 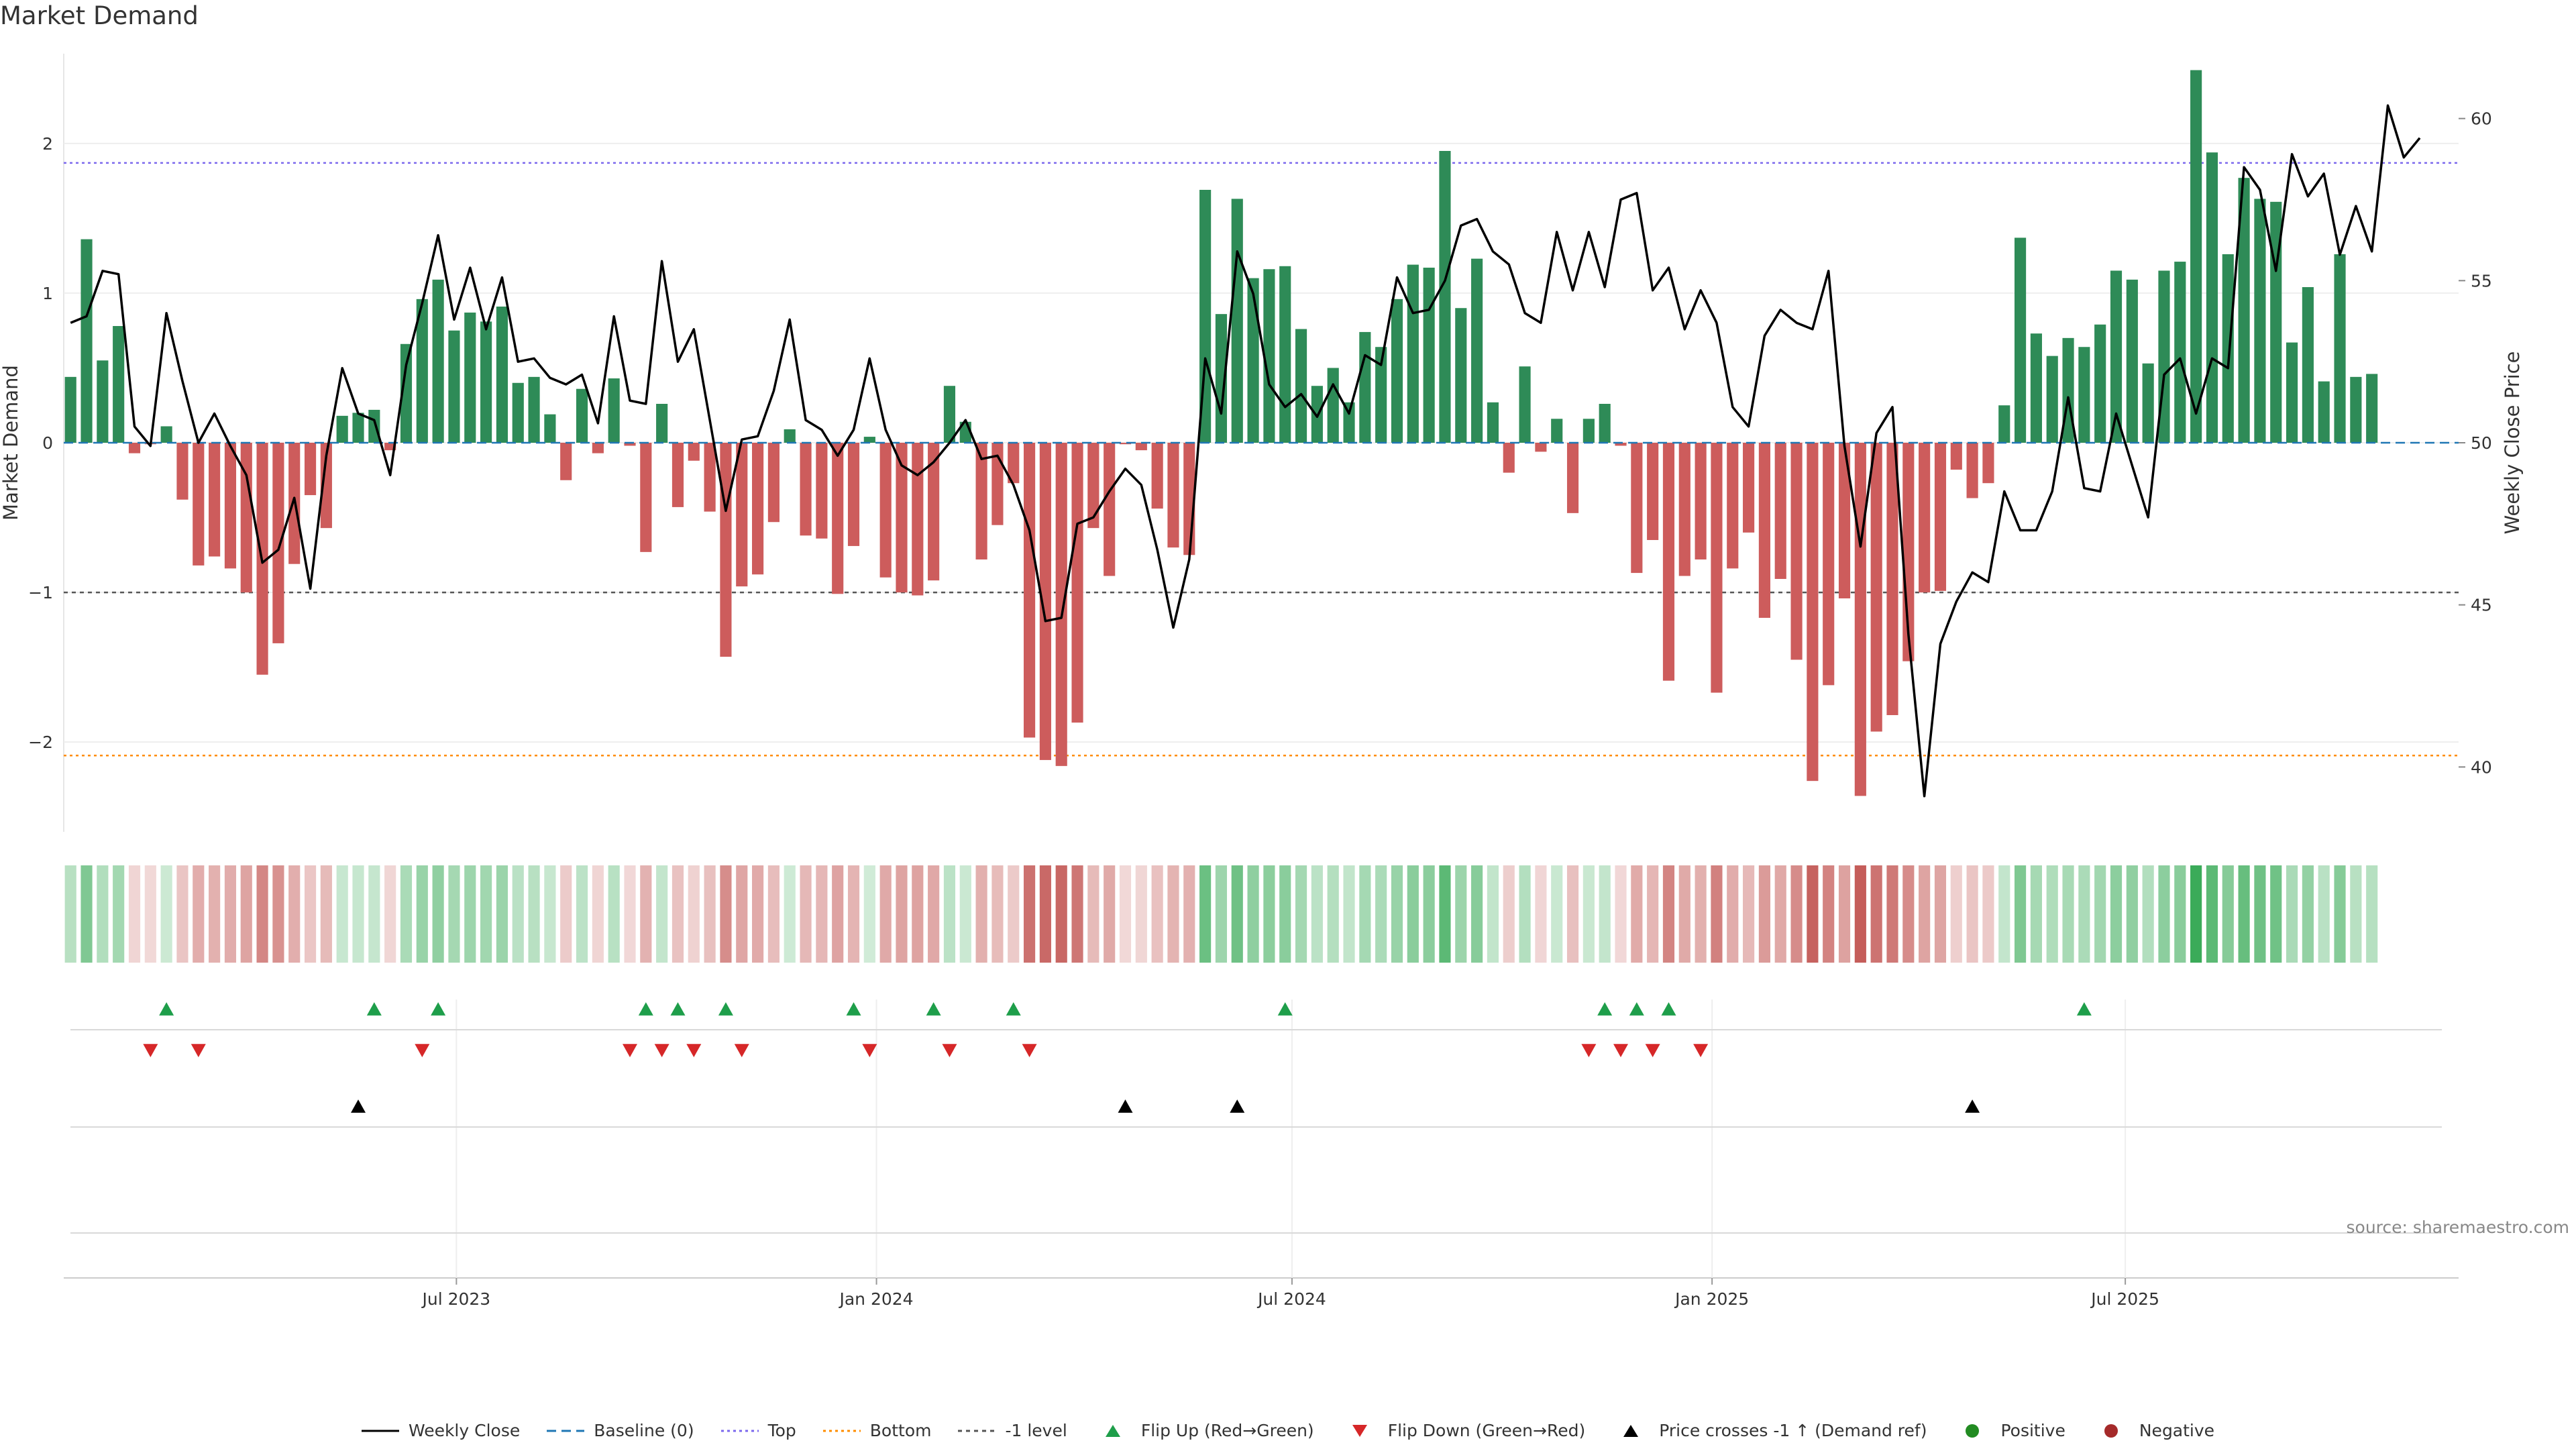 I want to click on y2-tick-label: 40, so click(x=2481, y=767).